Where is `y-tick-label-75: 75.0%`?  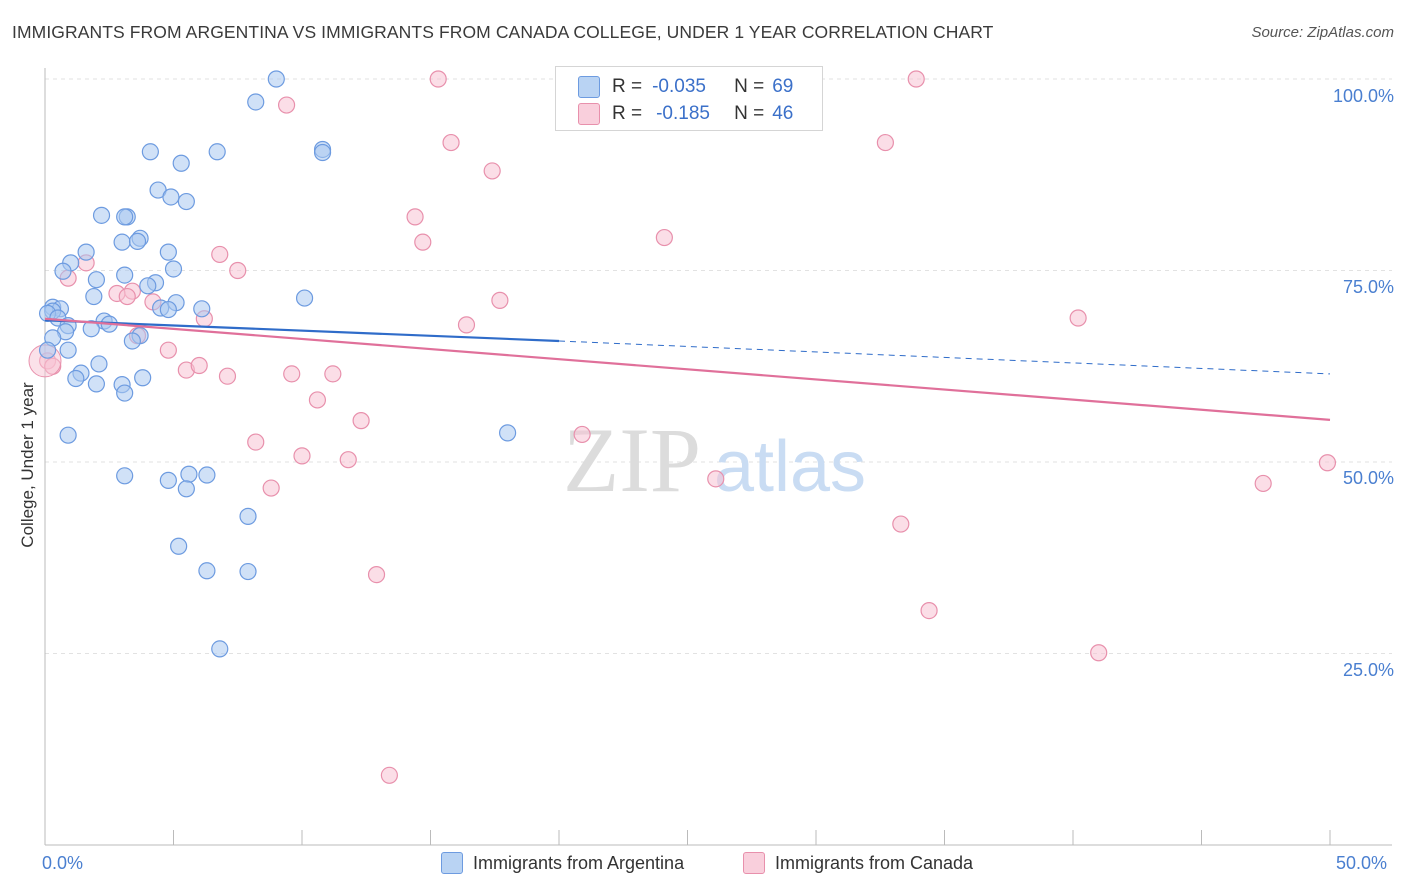
y-tick-label-75: 75.0% is located at coordinates (1368, 287).